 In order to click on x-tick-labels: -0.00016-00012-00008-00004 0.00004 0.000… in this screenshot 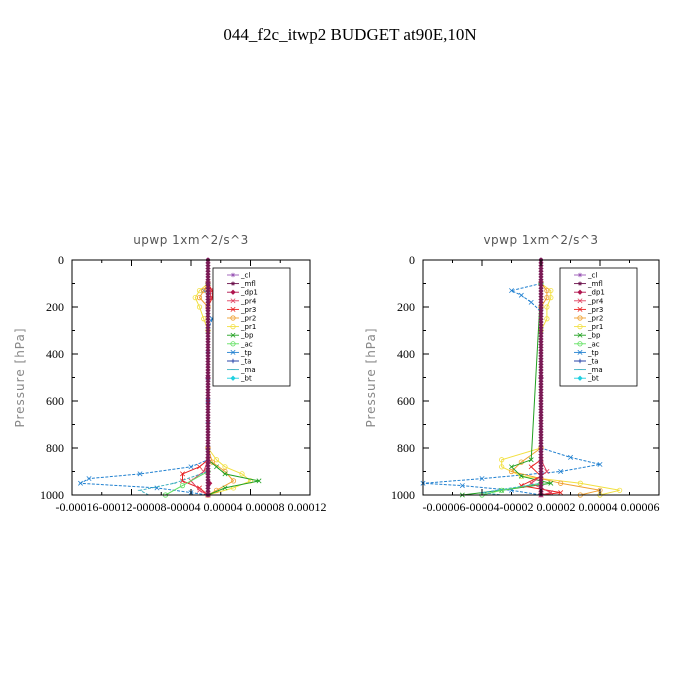, I will do `click(191, 507)`.